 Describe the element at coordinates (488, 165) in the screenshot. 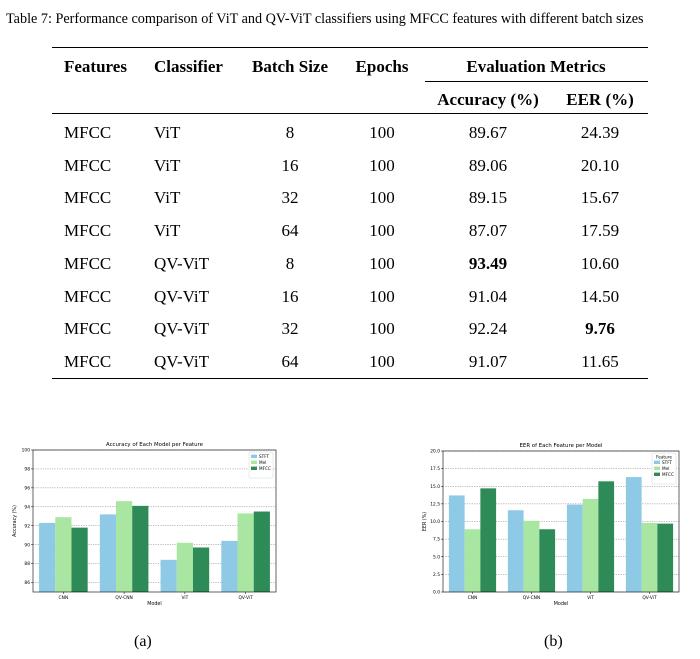

I see `cell-accuracy: 89.06` at that location.